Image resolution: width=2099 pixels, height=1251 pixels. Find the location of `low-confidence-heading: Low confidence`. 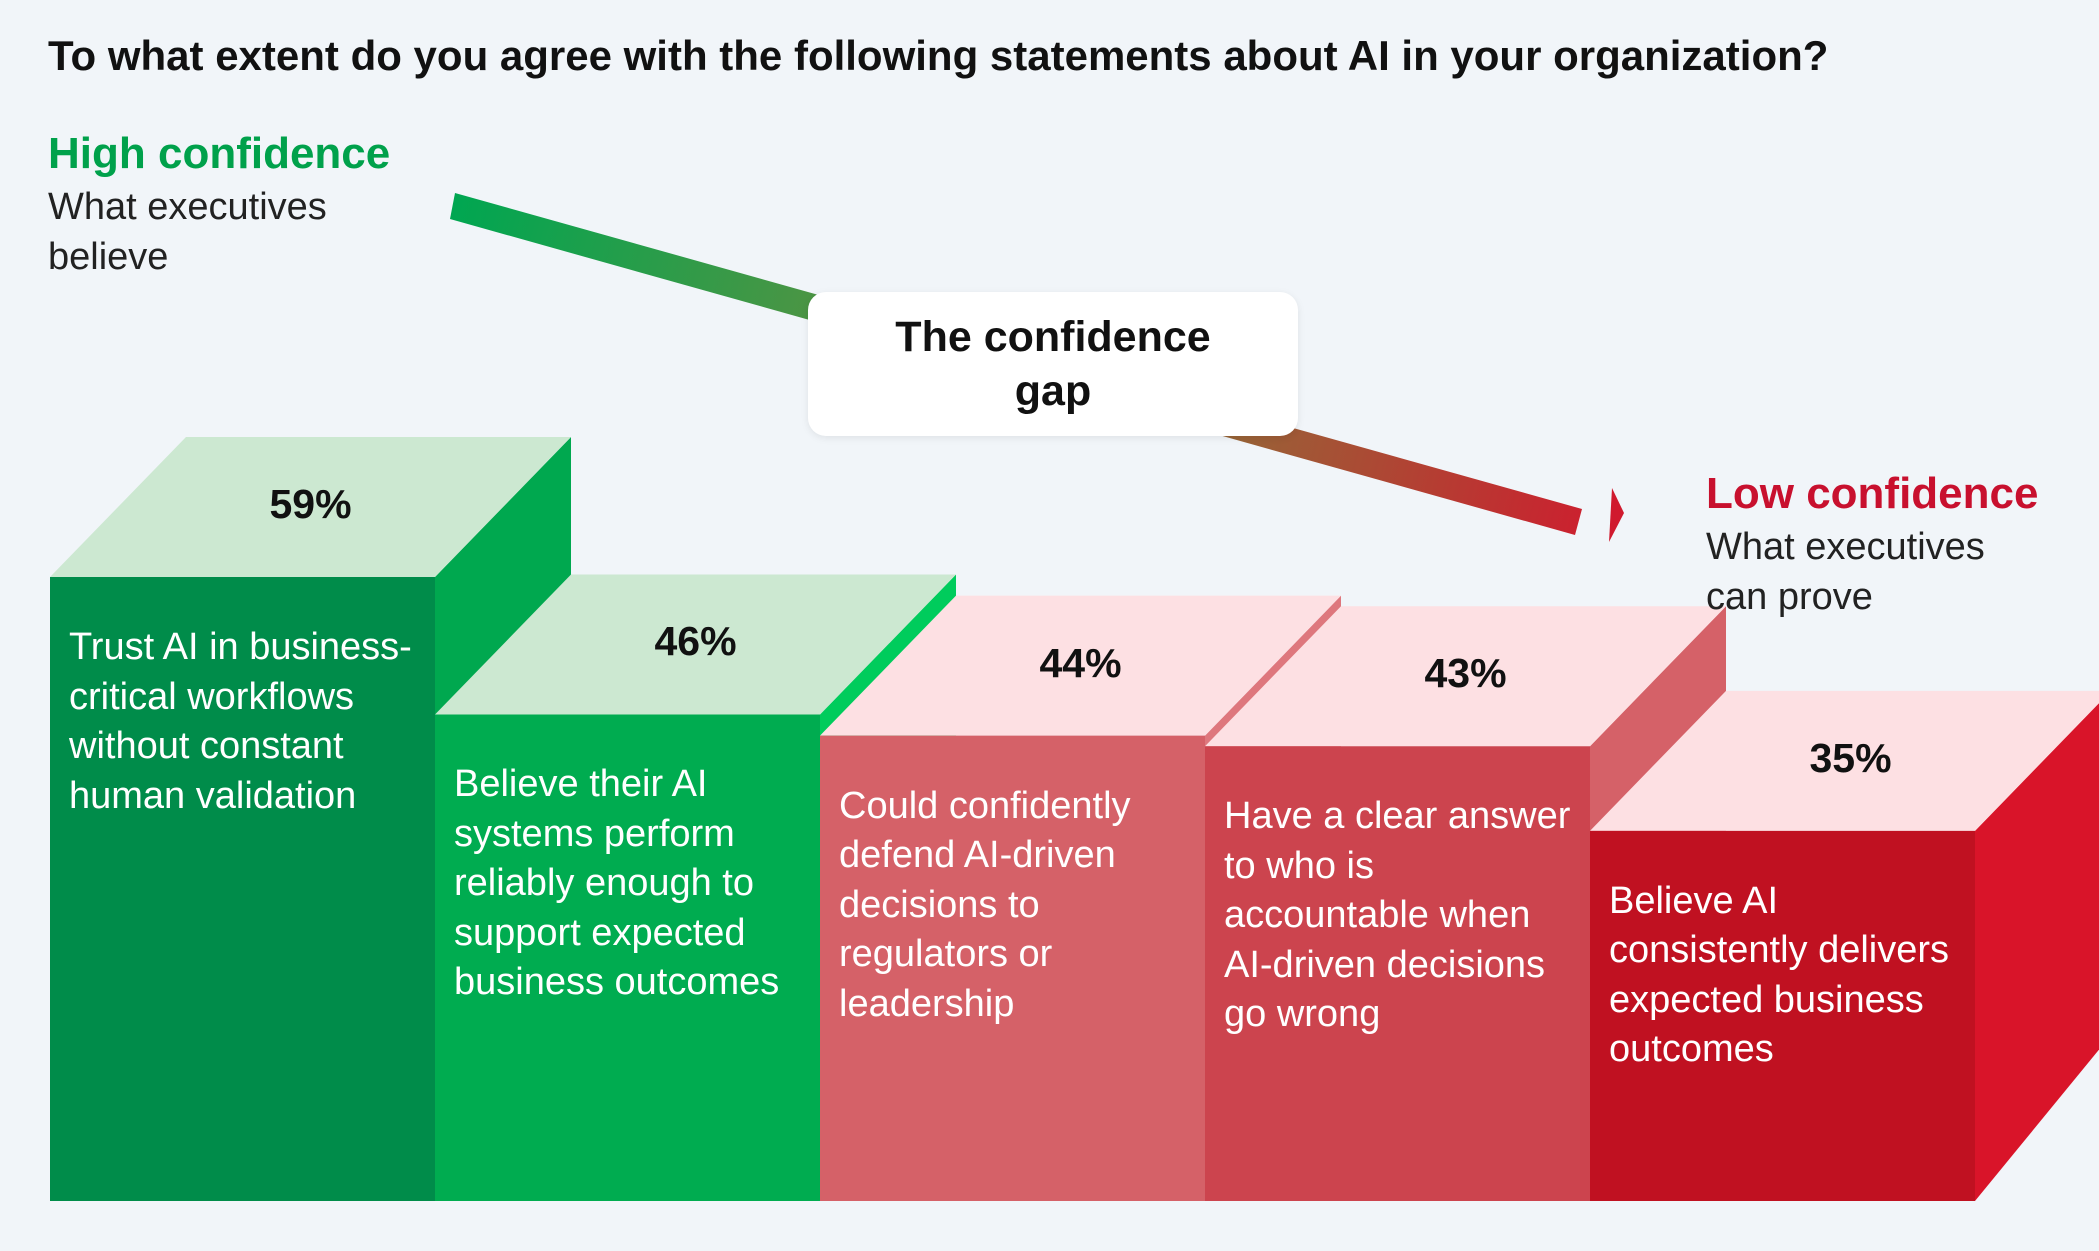

low-confidence-heading: Low confidence is located at coordinates (1872, 493).